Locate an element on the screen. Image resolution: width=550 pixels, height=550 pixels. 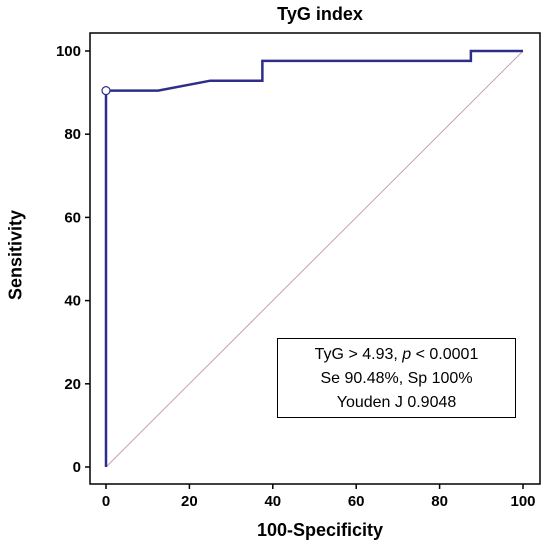
x-tick-label: 60 is located at coordinates (356, 501).